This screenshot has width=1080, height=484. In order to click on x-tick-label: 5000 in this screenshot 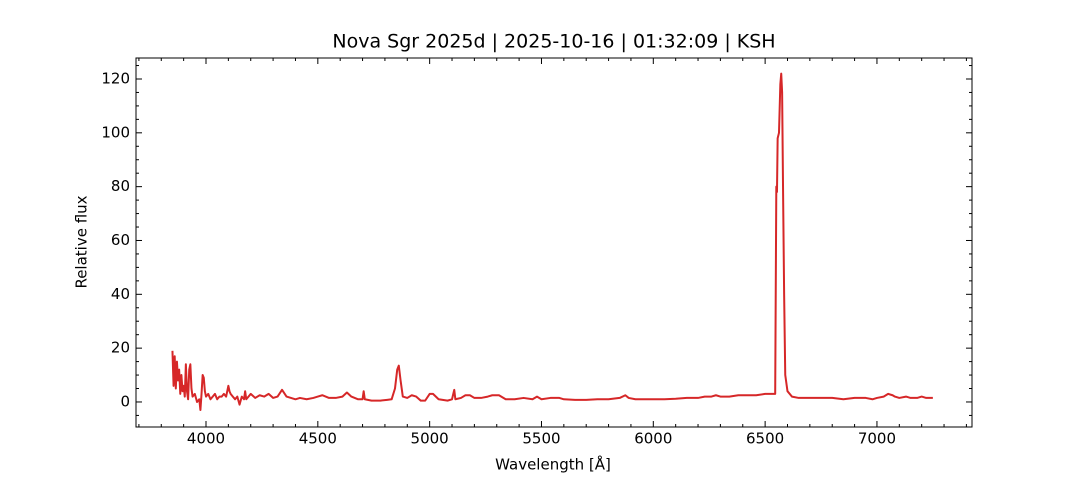, I will do `click(430, 439)`.